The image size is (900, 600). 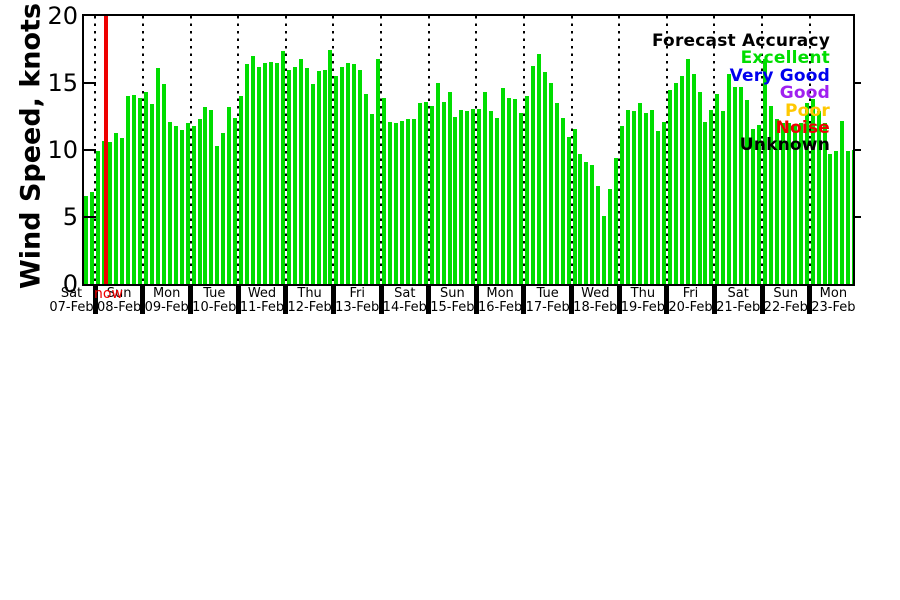 What do you see at coordinates (740, 41) in the screenshot?
I see `legend-title: Forecast Accuracy` at bounding box center [740, 41].